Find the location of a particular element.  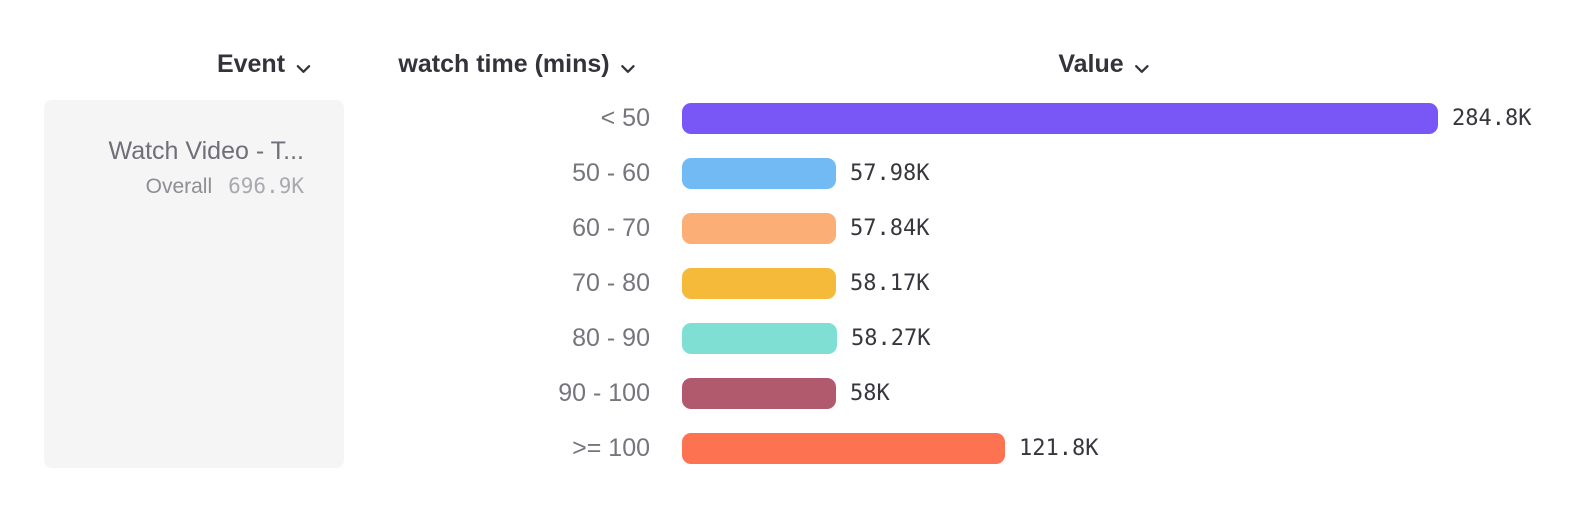

value-column-label: Value is located at coordinates (1091, 64).